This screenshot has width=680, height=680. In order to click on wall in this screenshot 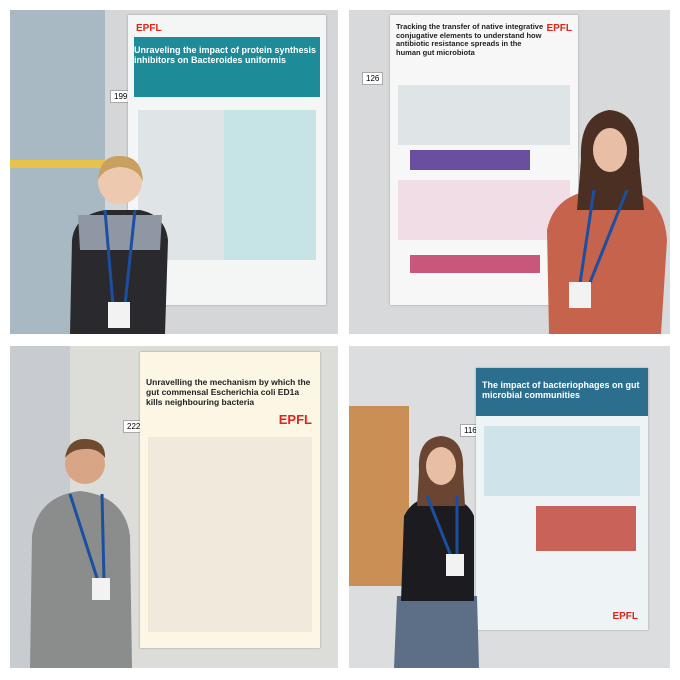, I will do `click(379, 496)`.